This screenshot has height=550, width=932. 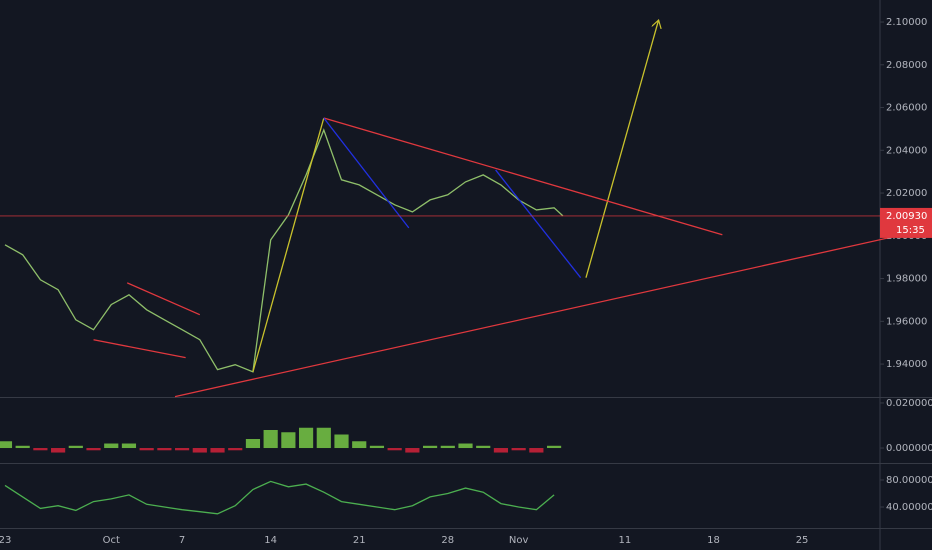 I want to click on y-tick-label: 0.020000, so click(x=909, y=403).